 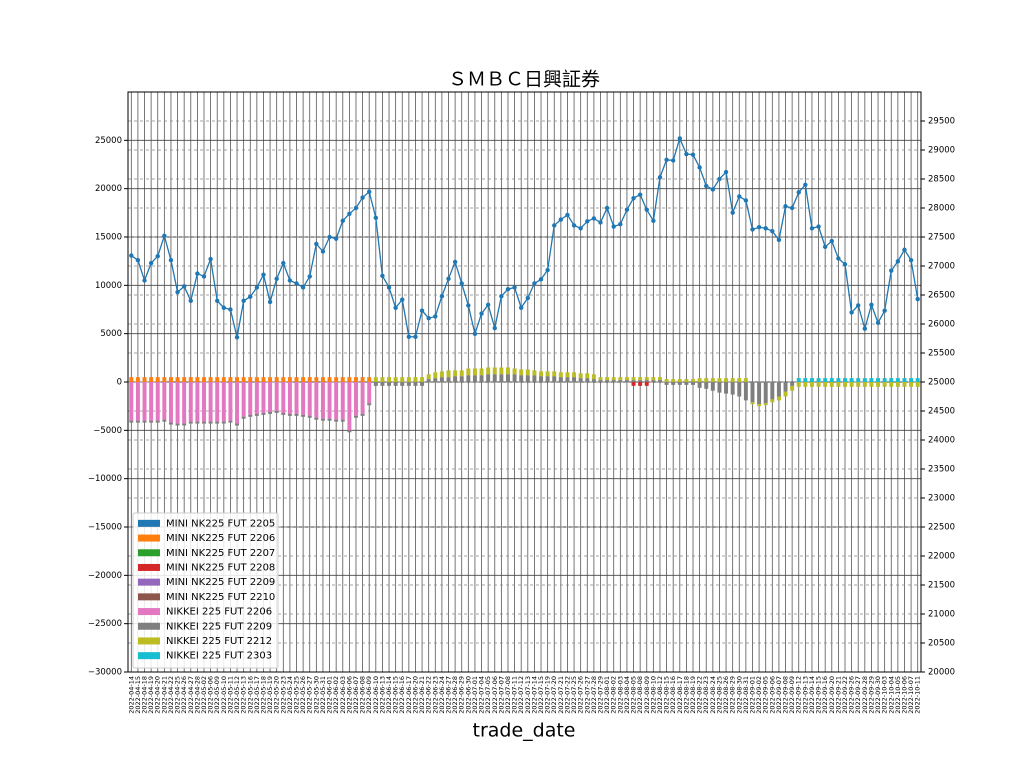 I want to click on x-tick-label: 2022-07-13, so click(x=528, y=695).